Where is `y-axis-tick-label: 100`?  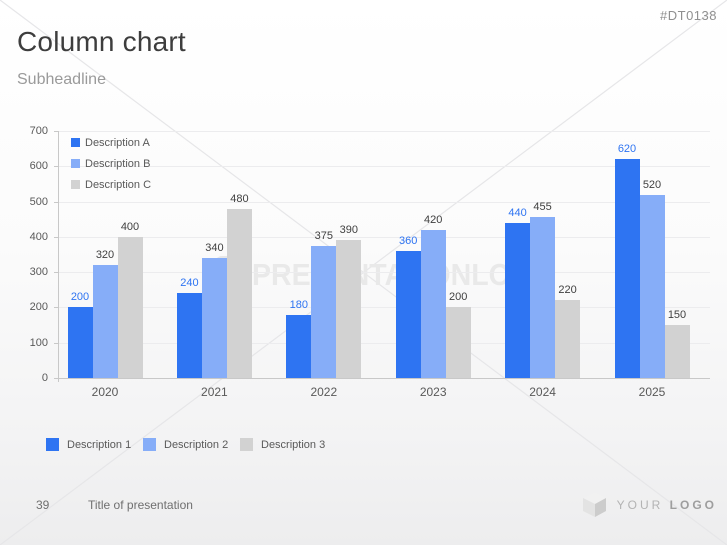 y-axis-tick-label: 100 is located at coordinates (38, 342).